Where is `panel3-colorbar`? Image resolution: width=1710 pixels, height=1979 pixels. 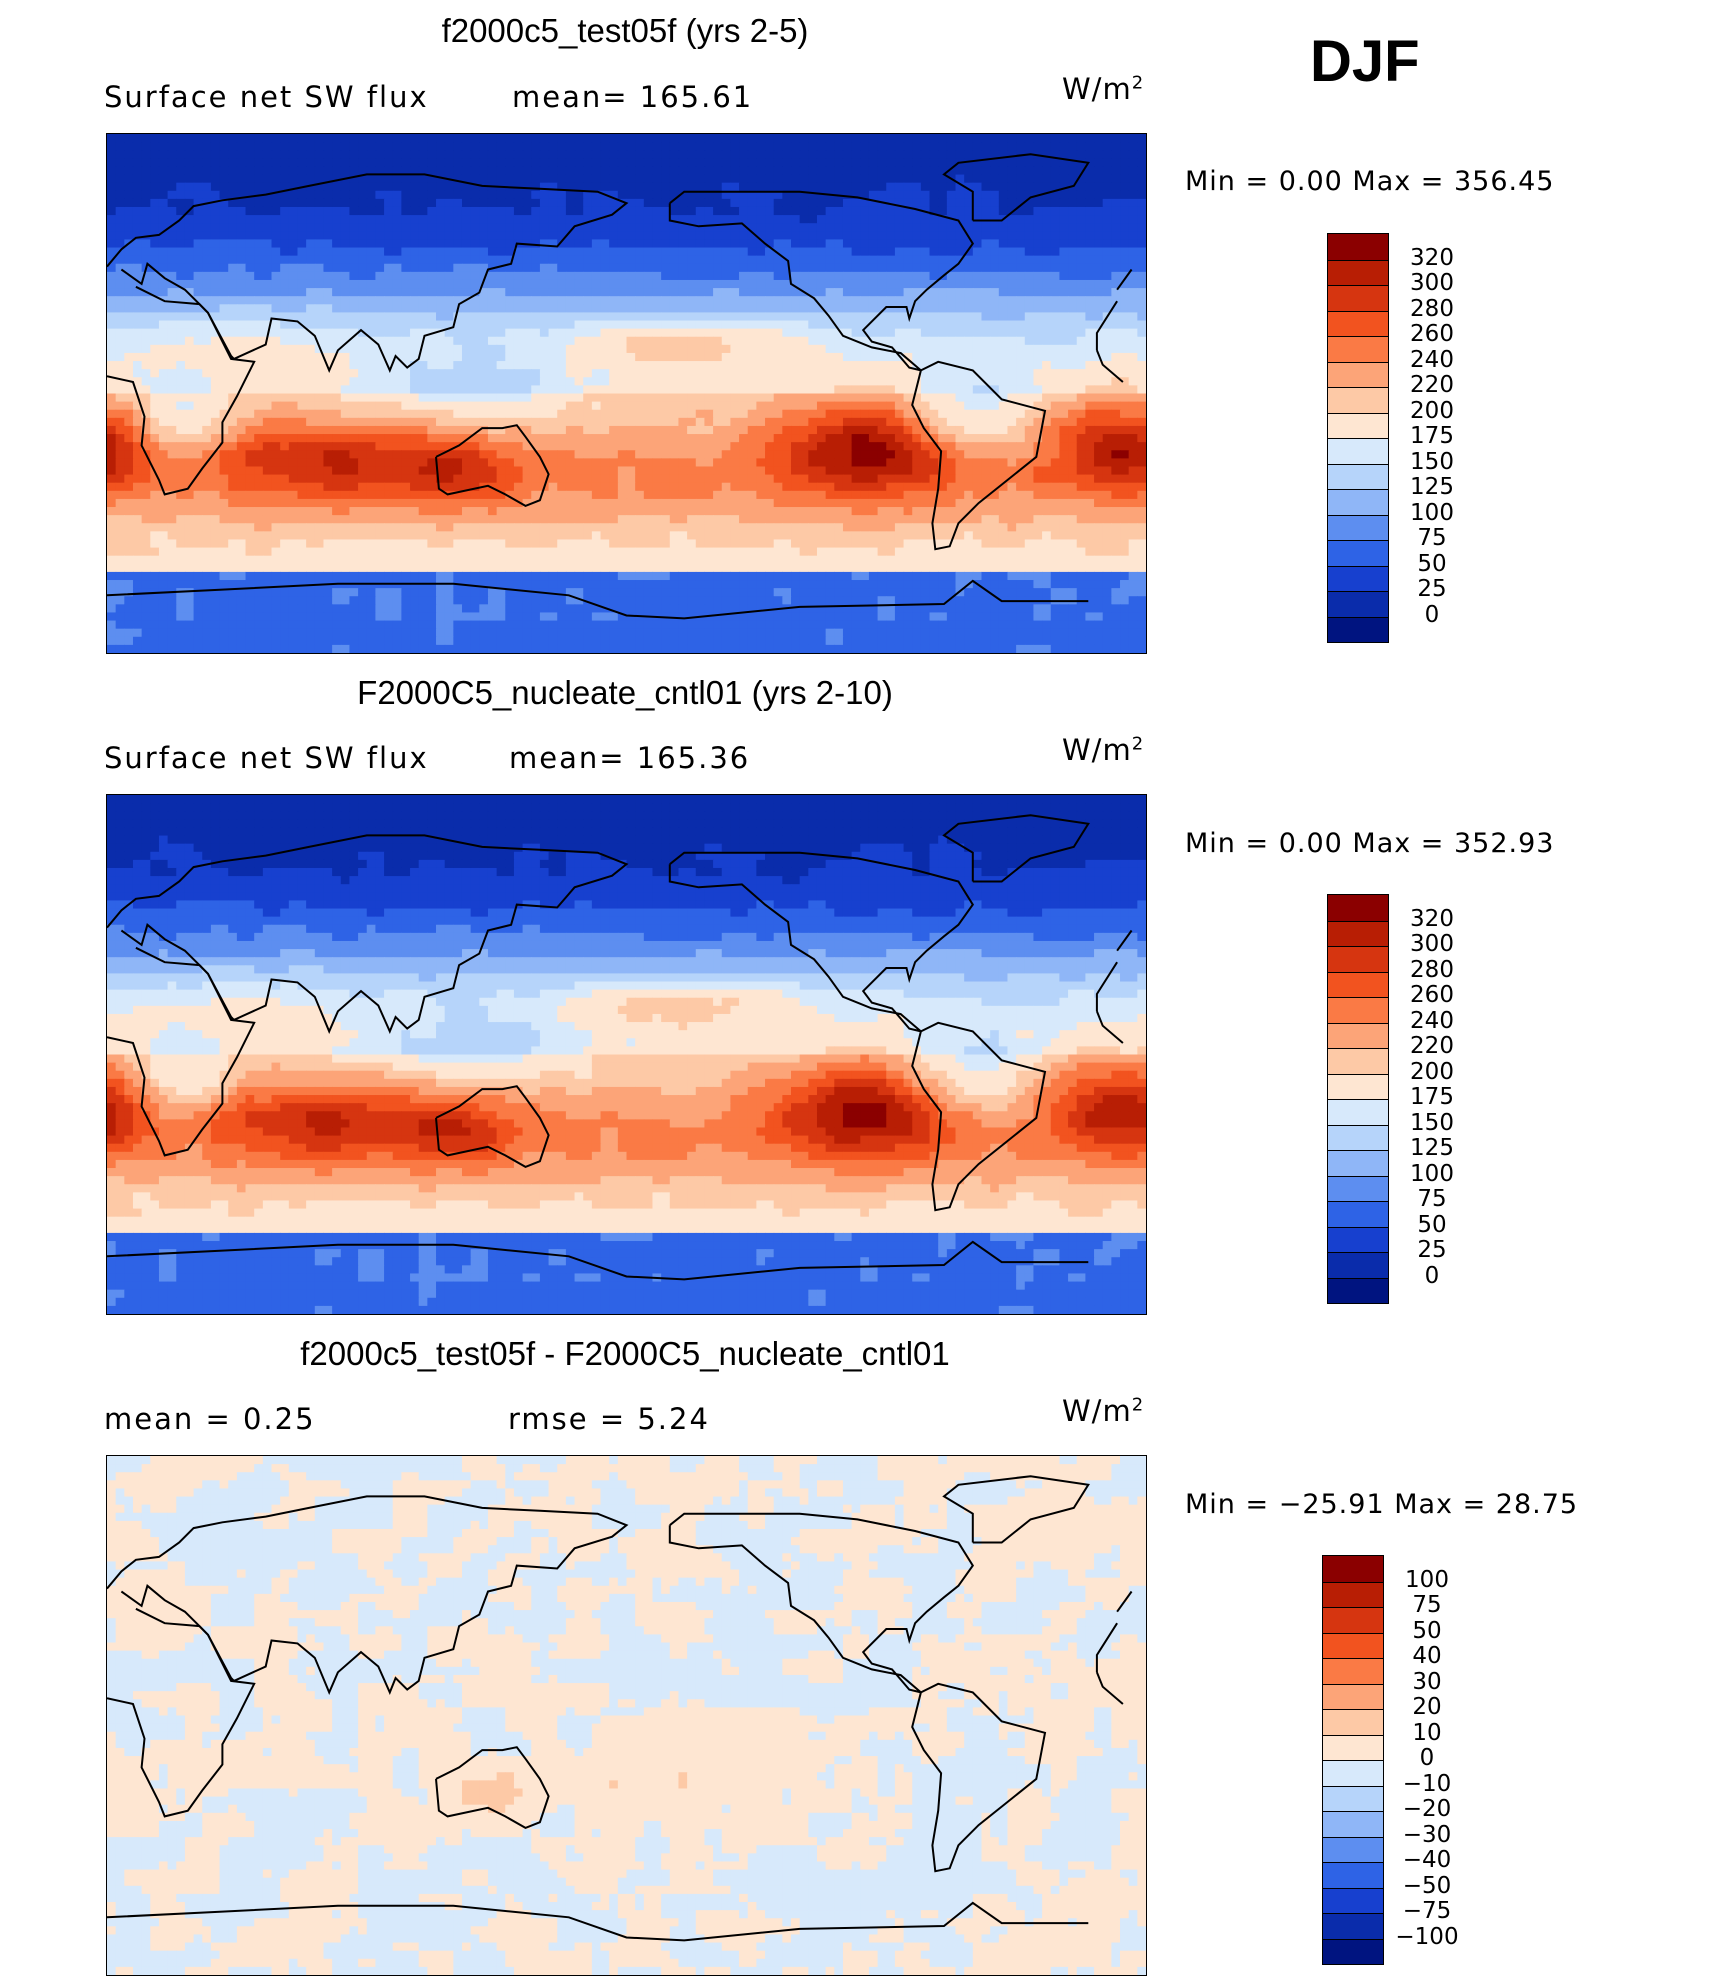
panel3-colorbar is located at coordinates (1353, 1760).